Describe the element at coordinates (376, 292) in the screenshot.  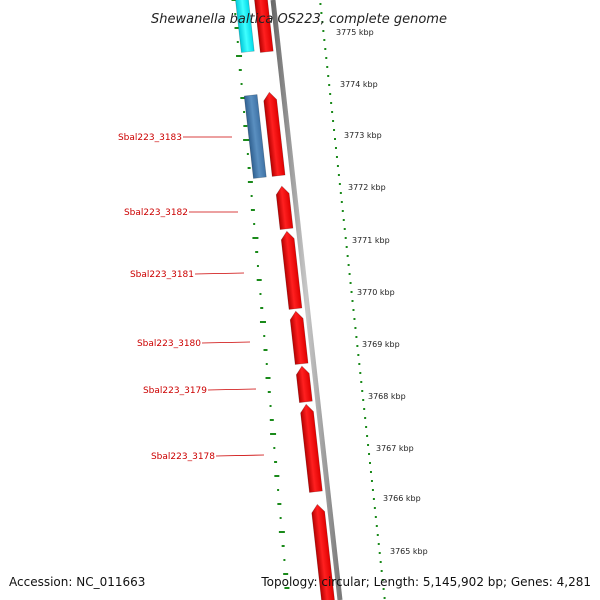
I see `kbp-label: 3770 kbp` at that location.